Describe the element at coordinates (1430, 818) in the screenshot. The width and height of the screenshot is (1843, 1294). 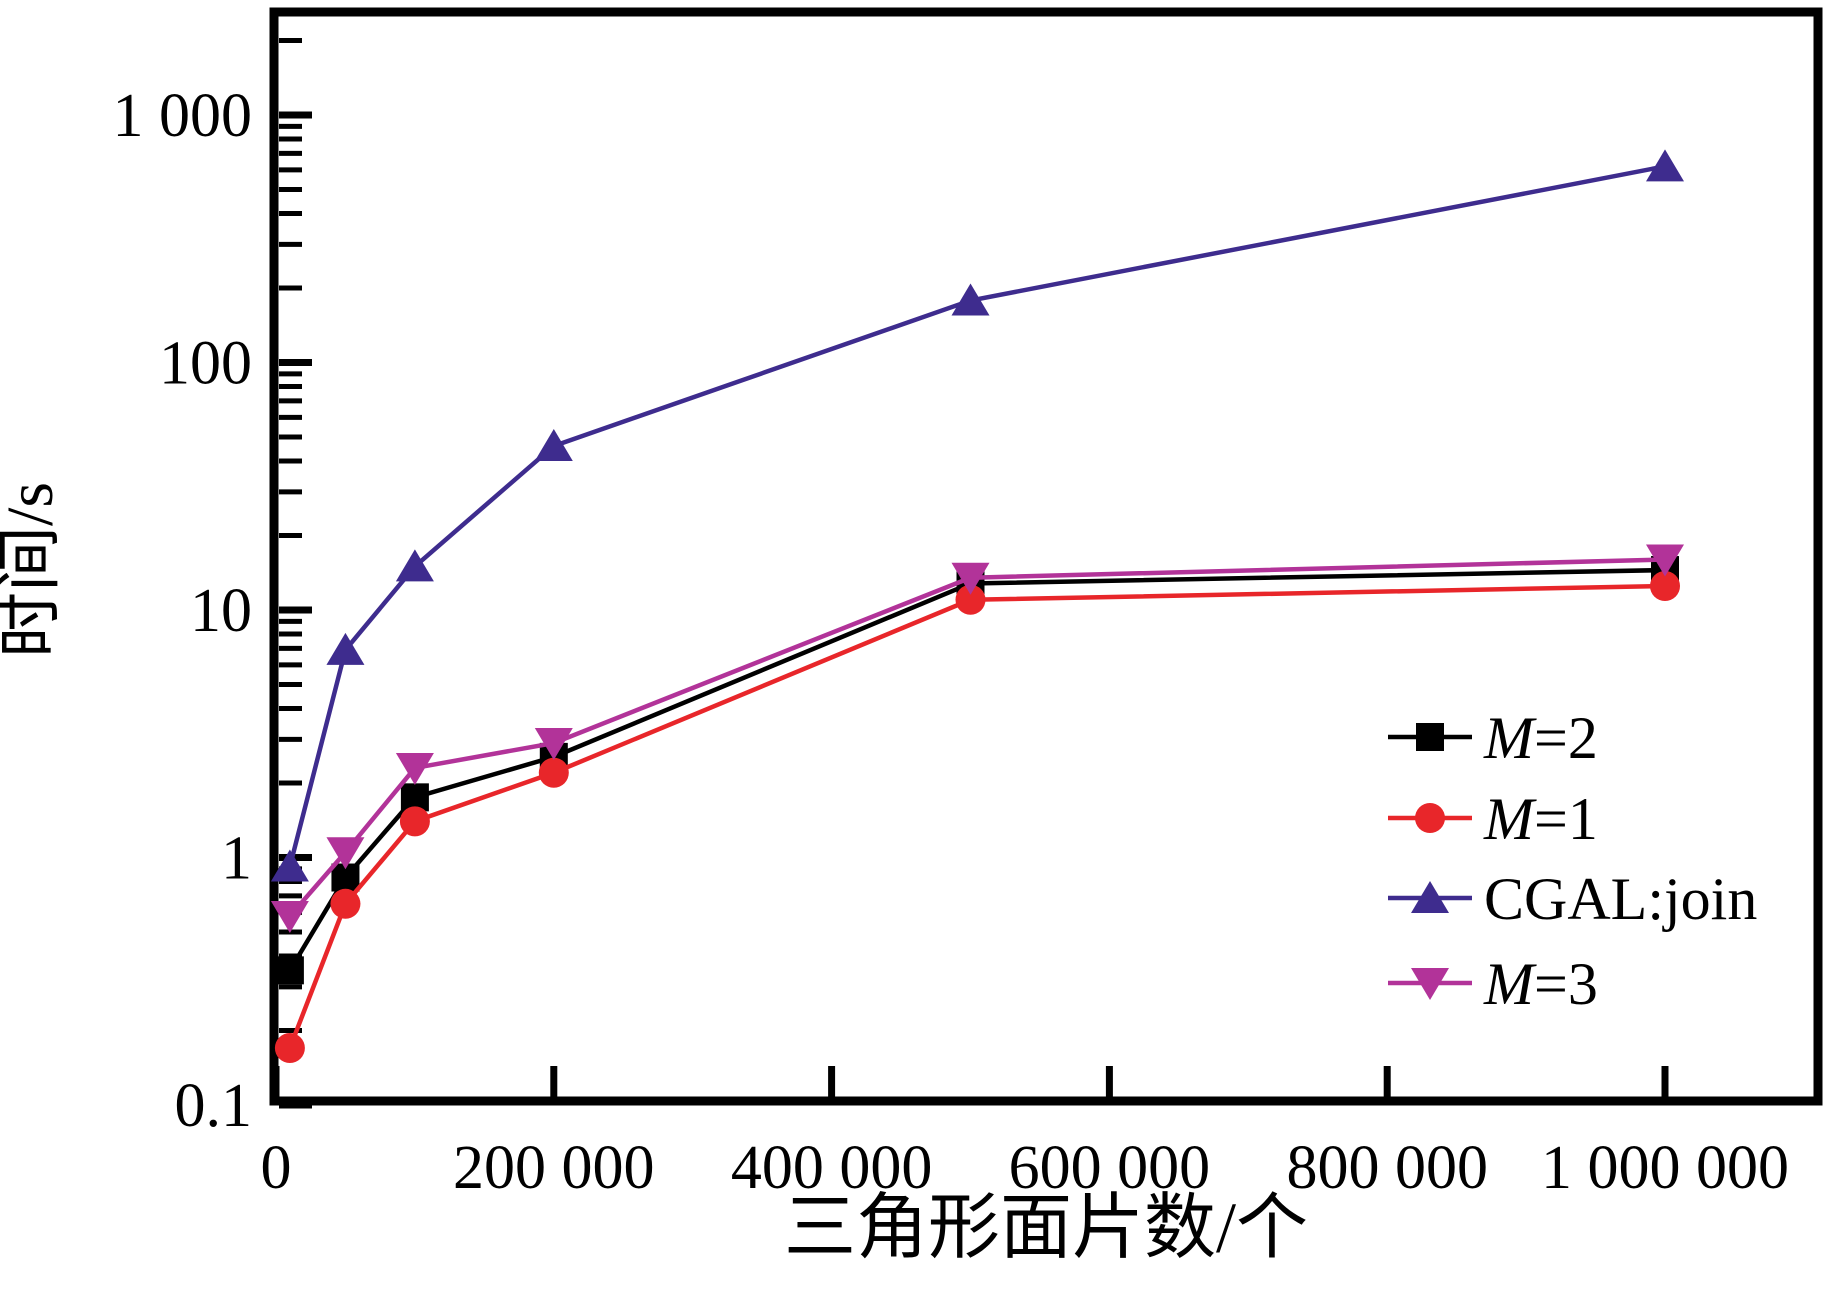
I see `legend-marker-M=1` at that location.